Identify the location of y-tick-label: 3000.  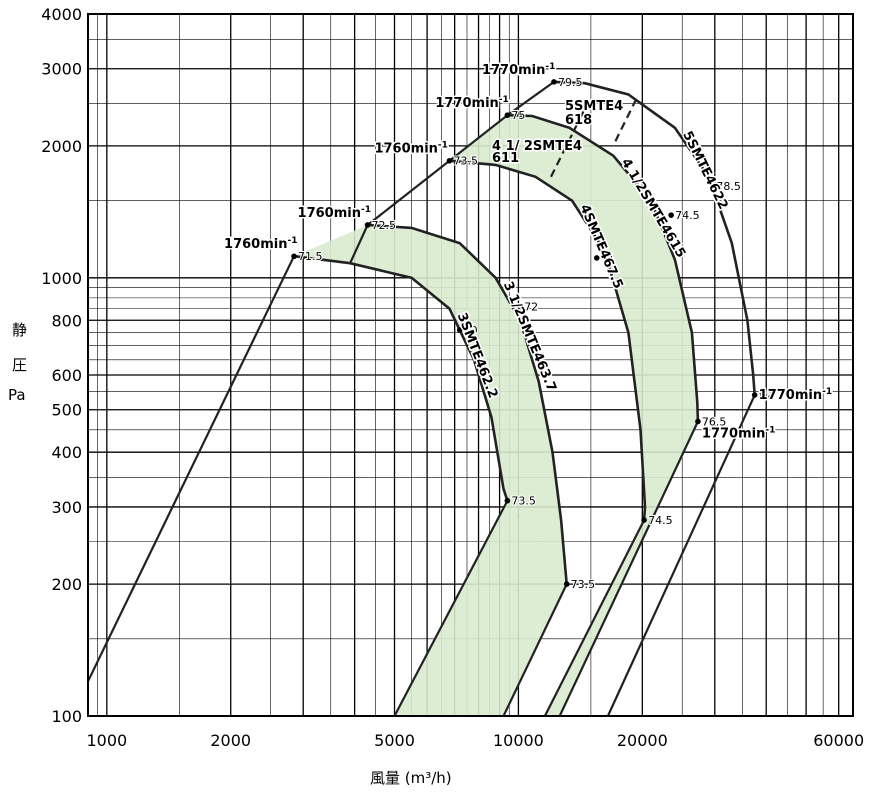
(61, 69).